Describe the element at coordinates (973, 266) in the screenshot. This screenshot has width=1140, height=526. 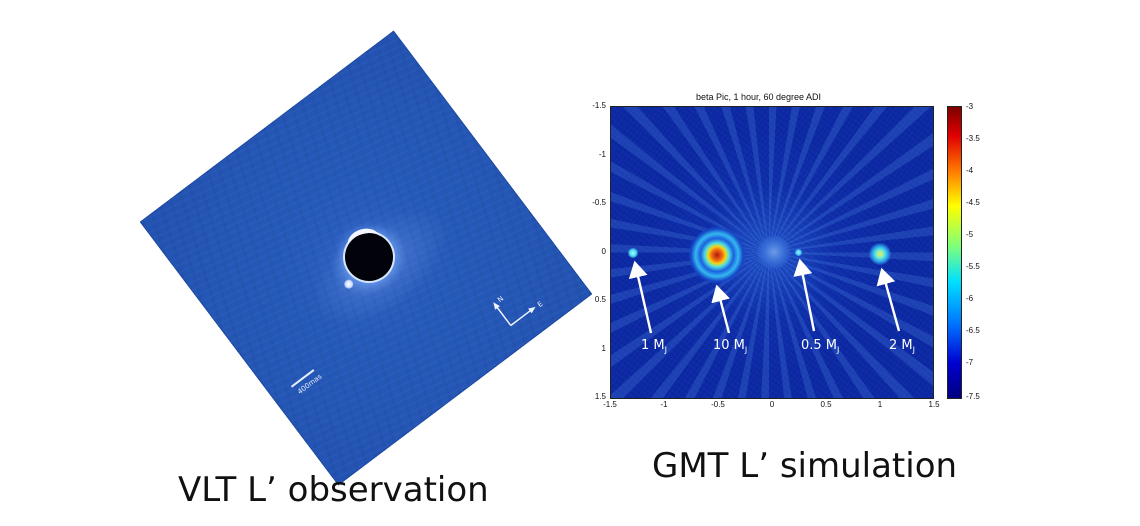
I see `colorbar-tick: -5.5` at that location.